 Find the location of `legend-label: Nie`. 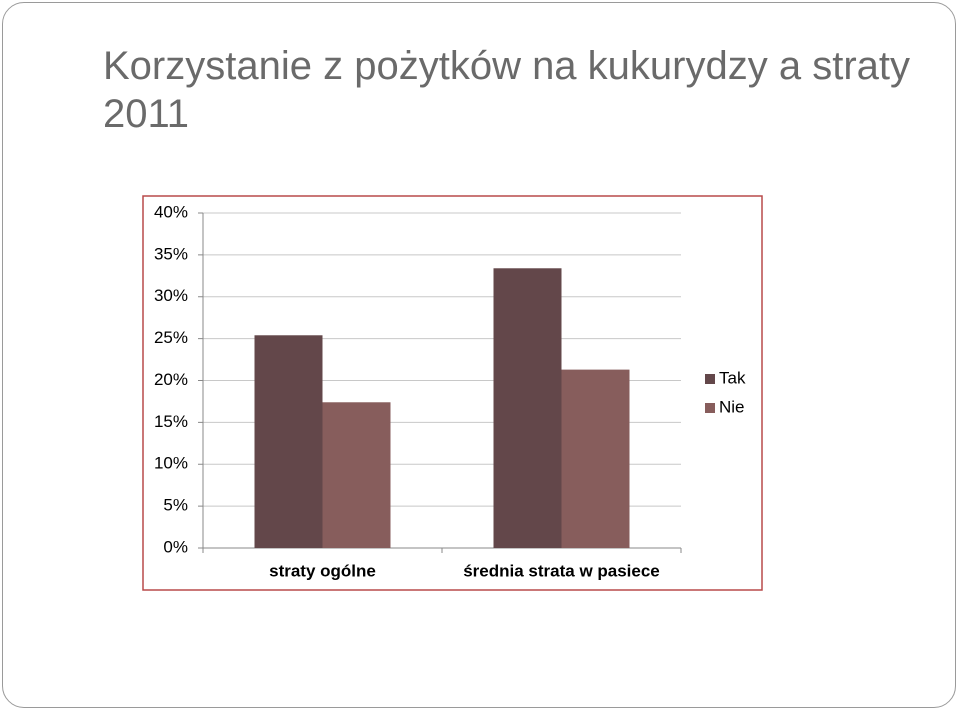

legend-label: Nie is located at coordinates (732, 406).